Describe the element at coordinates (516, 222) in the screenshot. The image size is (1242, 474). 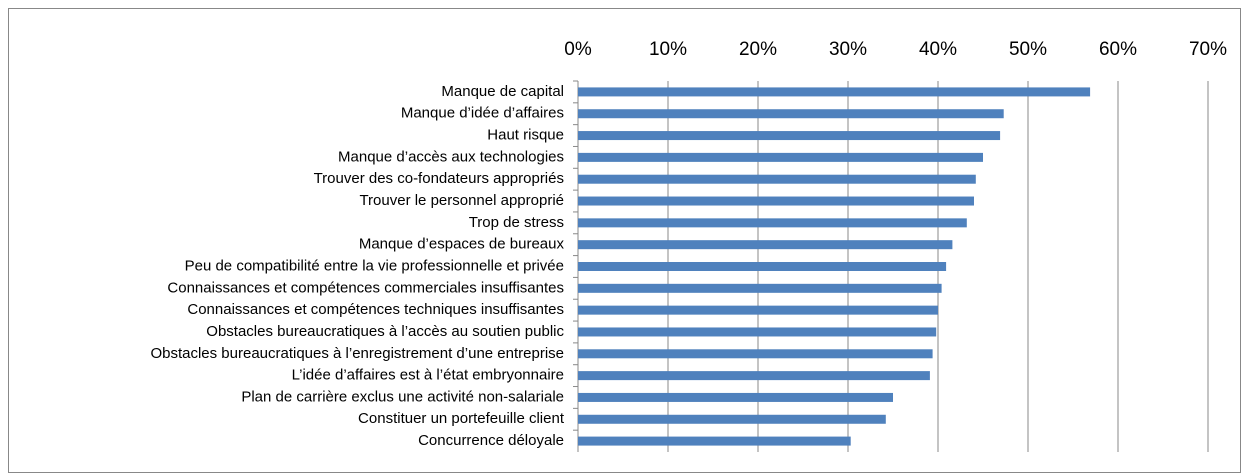
I see `y-tick-label: Trop de stress` at that location.